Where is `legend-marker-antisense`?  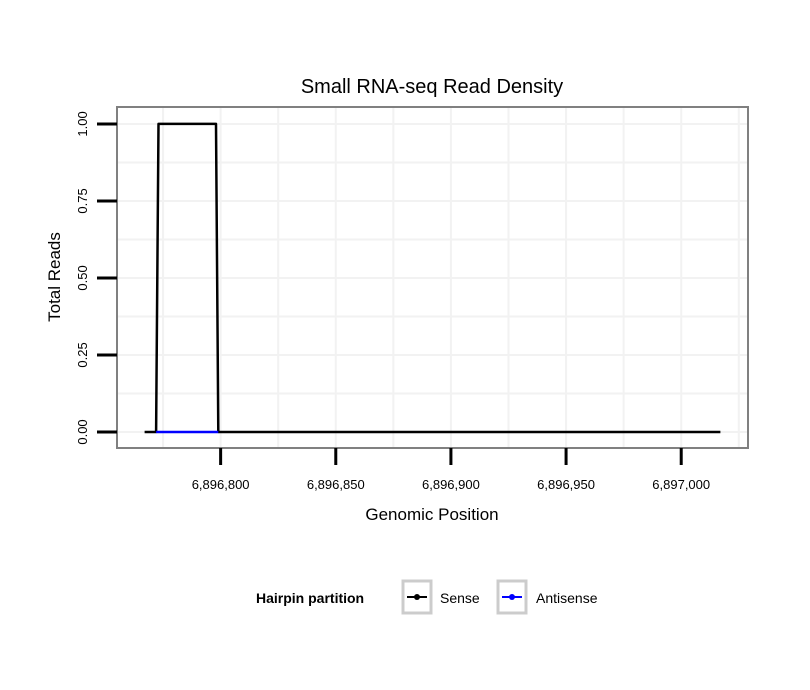
legend-marker-antisense is located at coordinates (512, 597).